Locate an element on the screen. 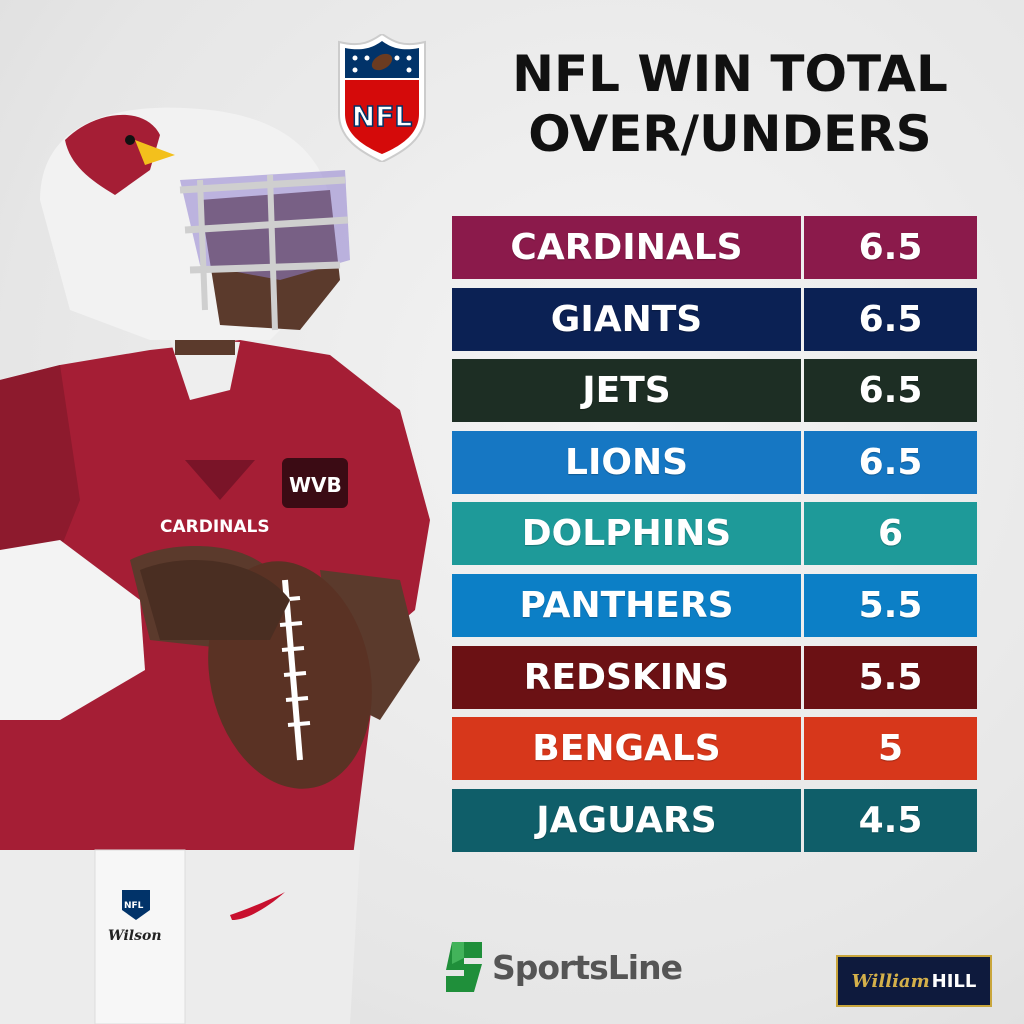 Image resolution: width=1024 pixels, height=1024 pixels. table-row: LIONS 6.5 is located at coordinates (714, 462).